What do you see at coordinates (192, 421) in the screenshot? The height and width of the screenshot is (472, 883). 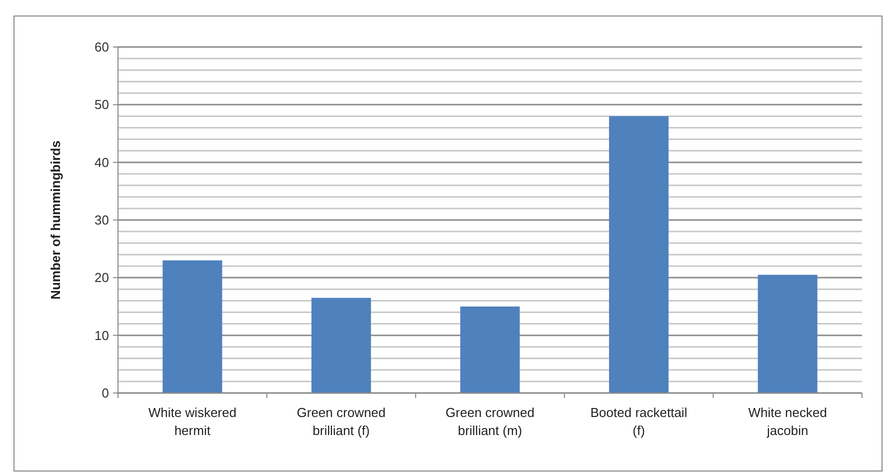 I see `x-tick-label: White wiskered hermit` at bounding box center [192, 421].